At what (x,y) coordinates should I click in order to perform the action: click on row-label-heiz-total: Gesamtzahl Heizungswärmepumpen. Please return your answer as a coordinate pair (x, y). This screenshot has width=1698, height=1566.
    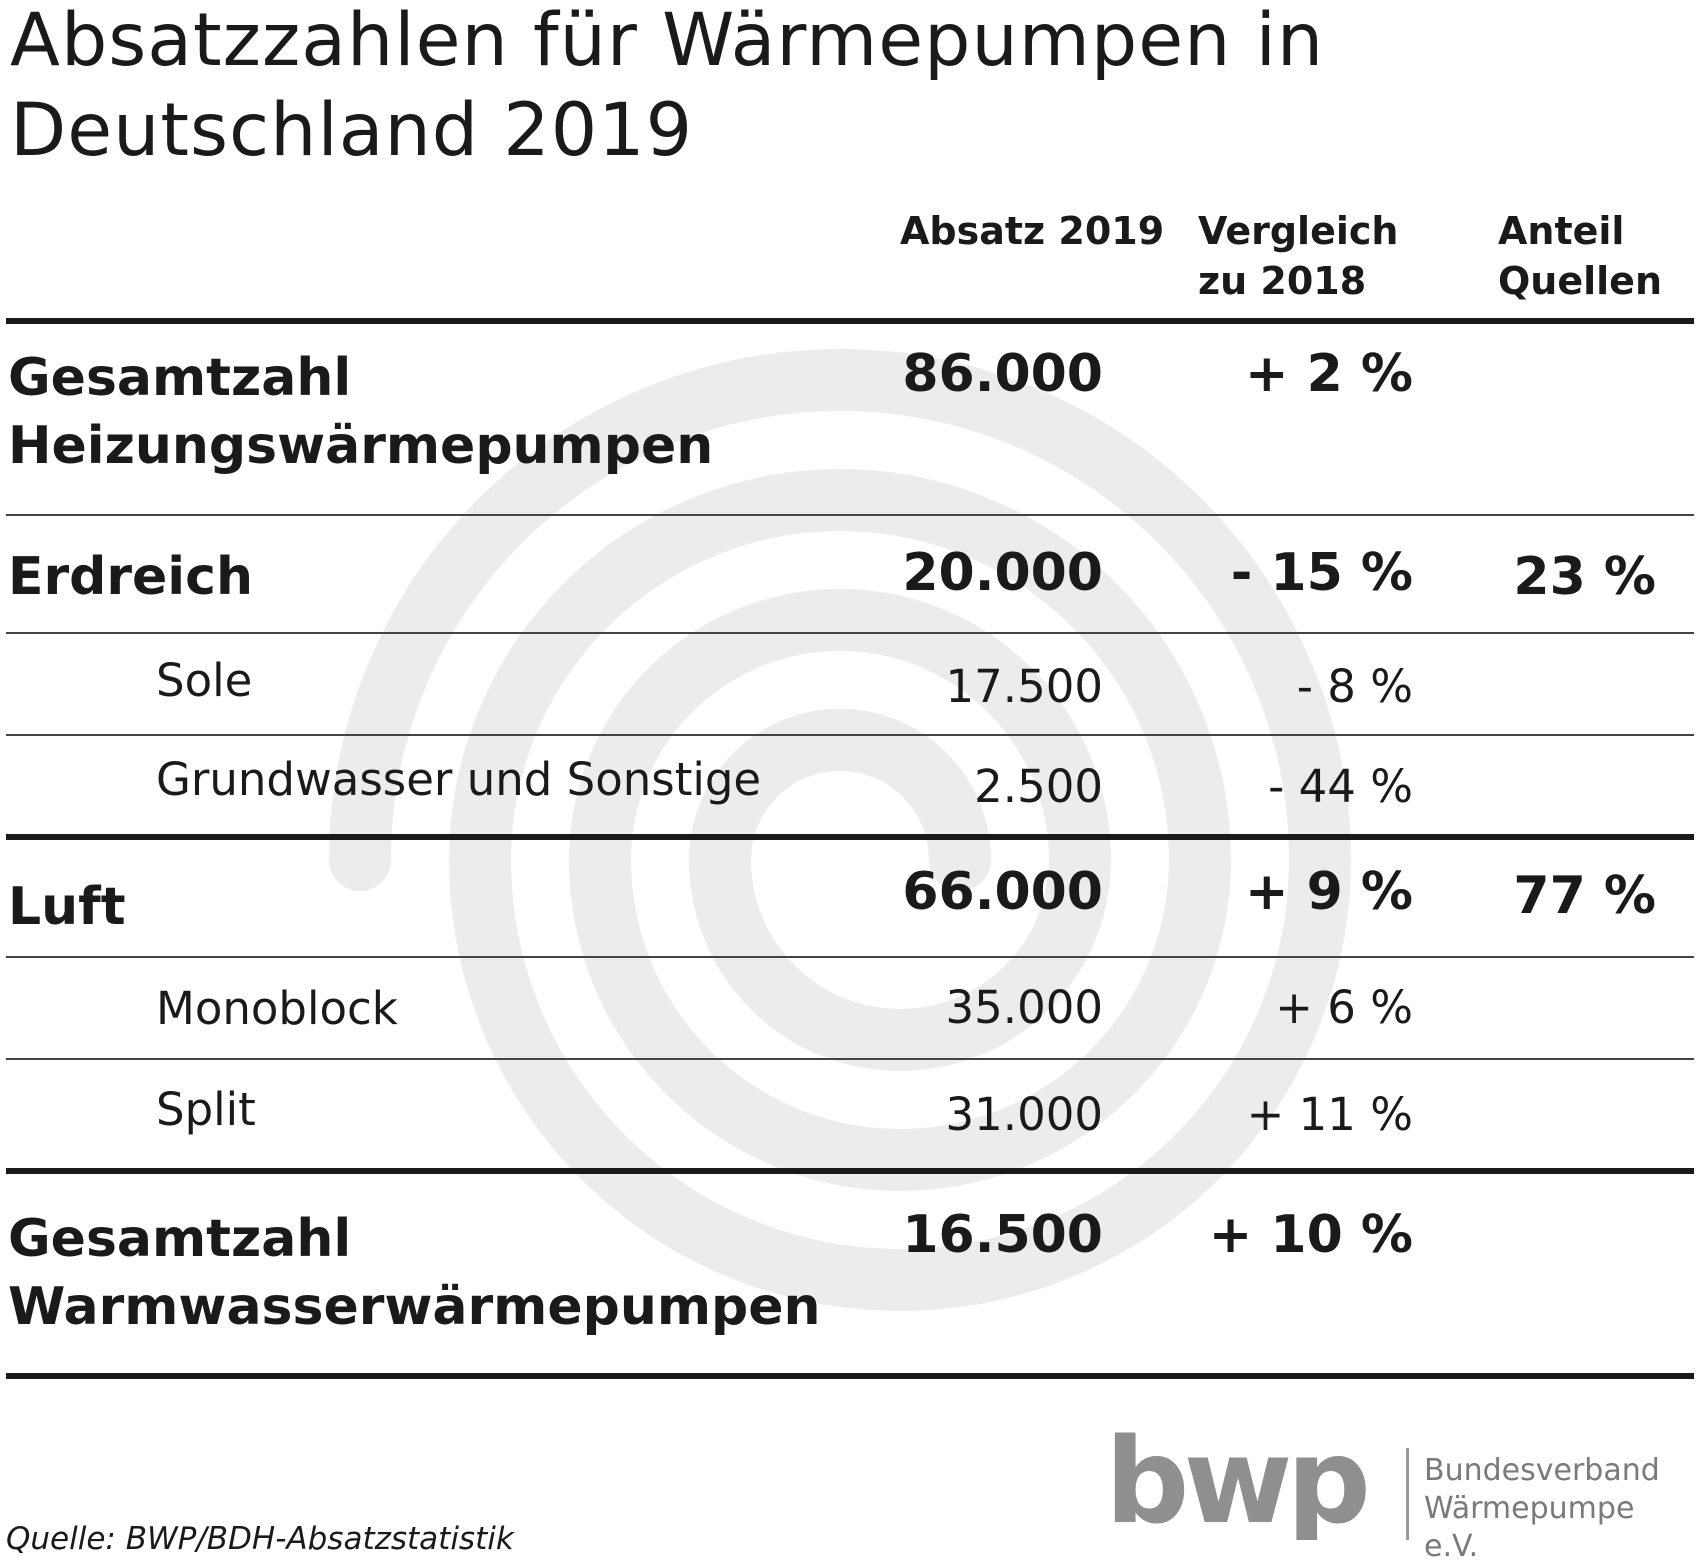
    Looking at the image, I should click on (361, 412).